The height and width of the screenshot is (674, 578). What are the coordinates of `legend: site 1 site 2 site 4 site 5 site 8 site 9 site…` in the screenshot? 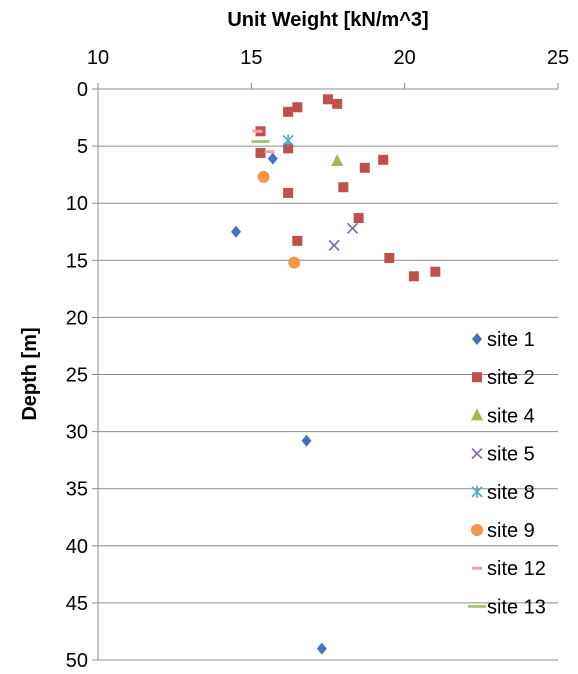 It's located at (507, 473).